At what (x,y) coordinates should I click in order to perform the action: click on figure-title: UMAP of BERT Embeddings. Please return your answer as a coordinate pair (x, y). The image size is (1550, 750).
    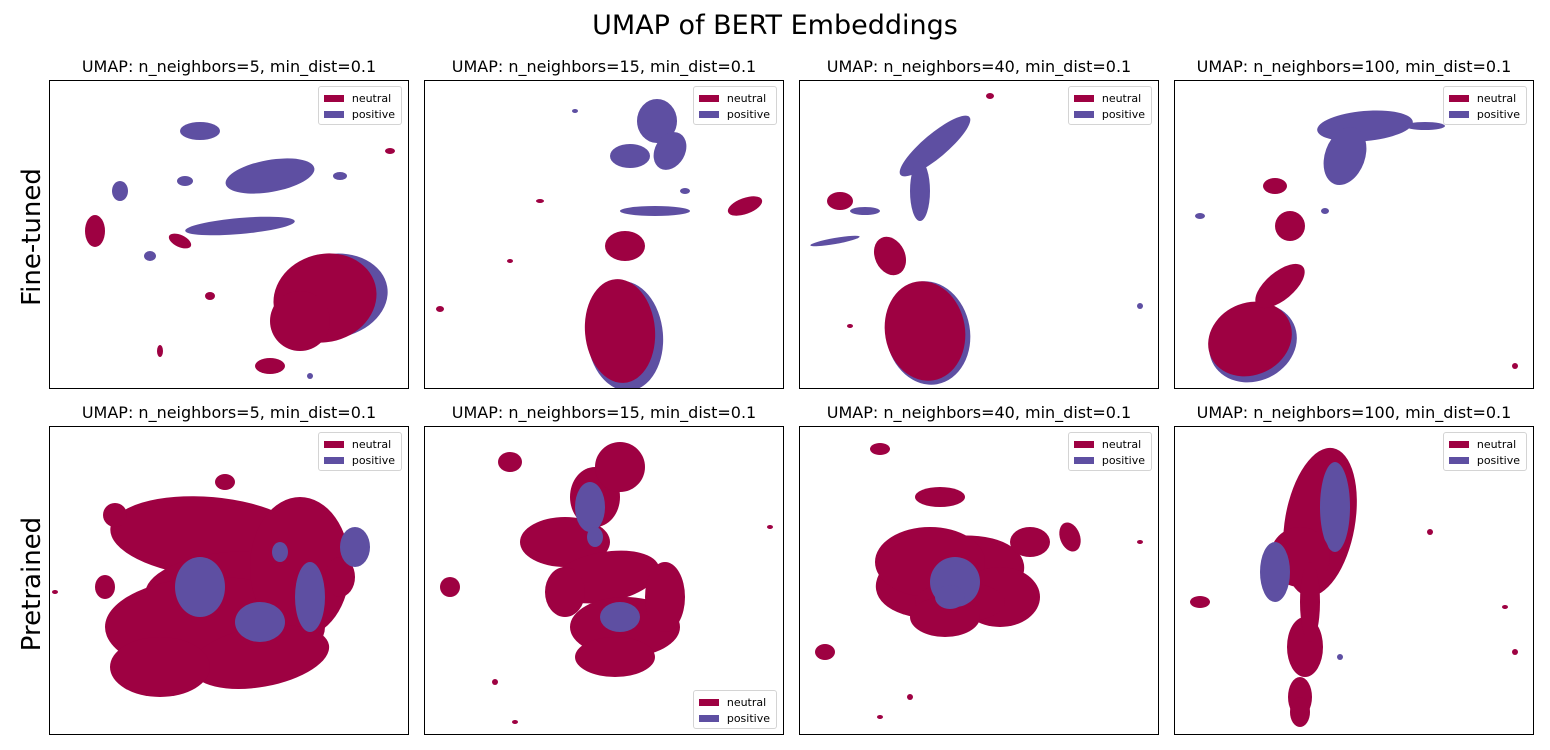
    Looking at the image, I should click on (775, 25).